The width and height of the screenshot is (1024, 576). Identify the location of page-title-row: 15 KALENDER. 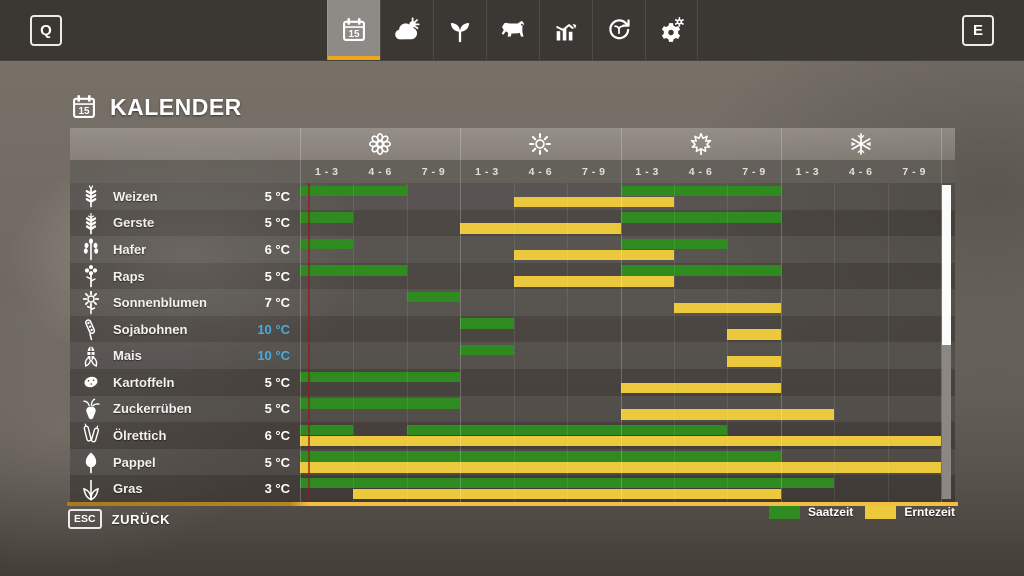
(156, 107).